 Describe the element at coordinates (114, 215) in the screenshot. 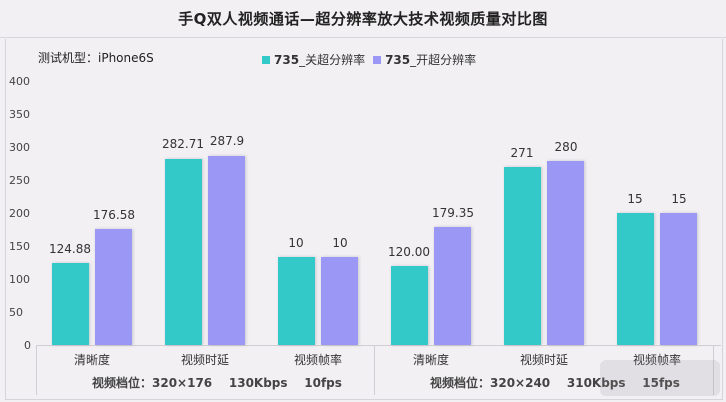

I see `bar-value-label: 176.58` at that location.